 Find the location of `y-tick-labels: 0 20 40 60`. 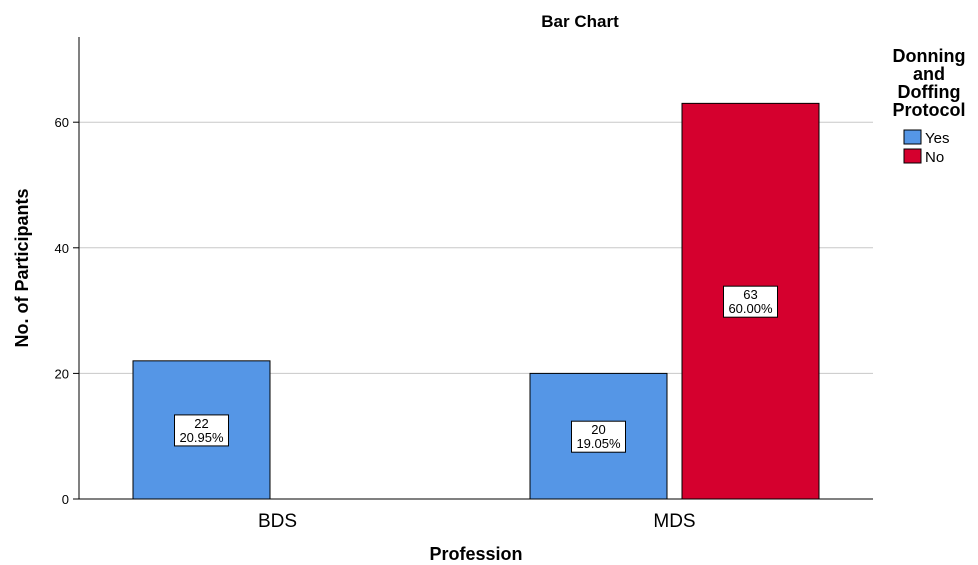

y-tick-labels: 0 20 40 60 is located at coordinates (67, 311).